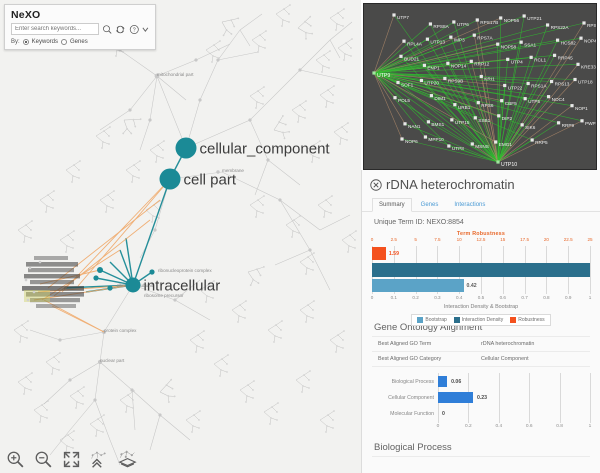 This screenshot has height=473, width=600. What do you see at coordinates (411, 141) in the screenshot?
I see `gene-node-label: NOP6` at bounding box center [411, 141].